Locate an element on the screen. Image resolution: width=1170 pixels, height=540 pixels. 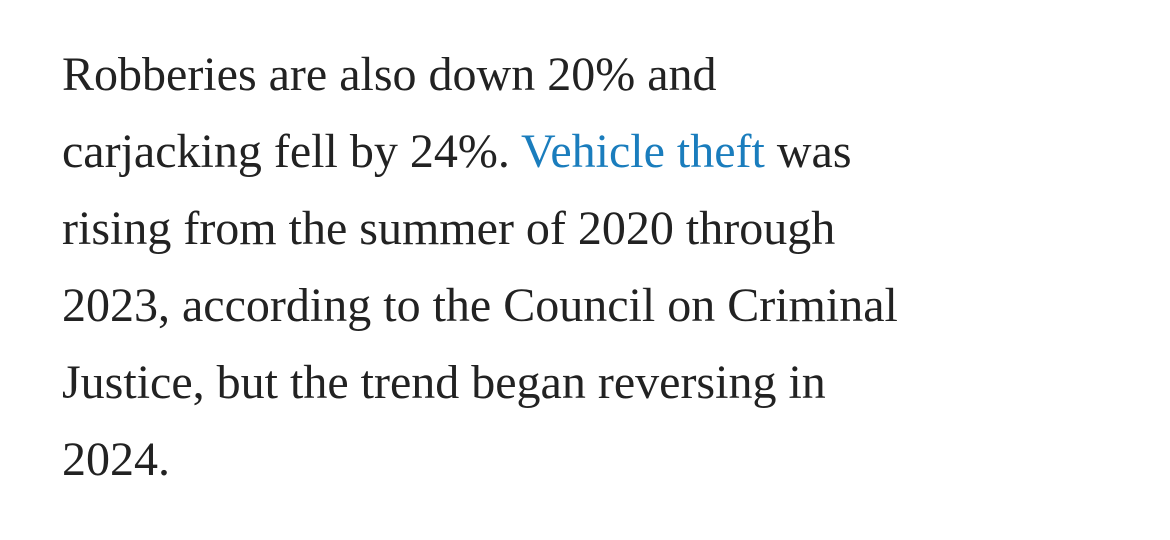
text-line: 2024. is located at coordinates (116, 459).